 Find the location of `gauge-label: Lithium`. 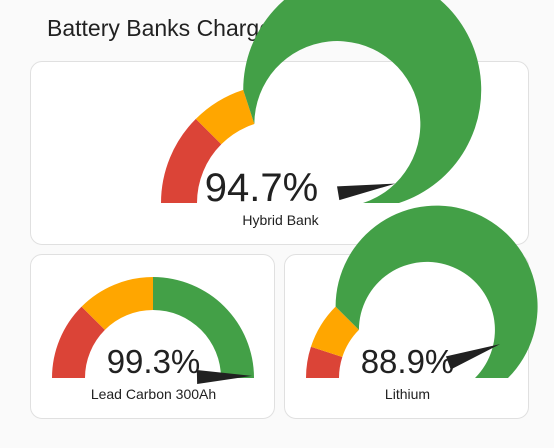

gauge-label: Lithium is located at coordinates (407, 394).